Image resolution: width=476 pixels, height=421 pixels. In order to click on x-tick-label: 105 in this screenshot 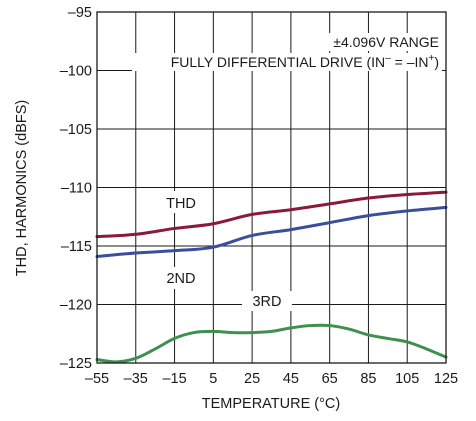, I will do `click(407, 379)`.